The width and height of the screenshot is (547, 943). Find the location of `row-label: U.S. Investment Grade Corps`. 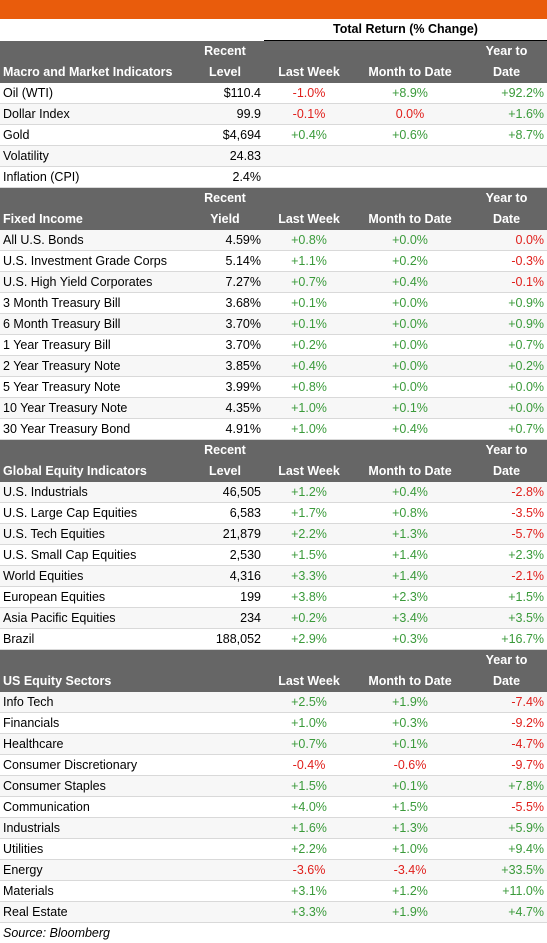

row-label: U.S. Investment Grade Corps is located at coordinates (93, 261).